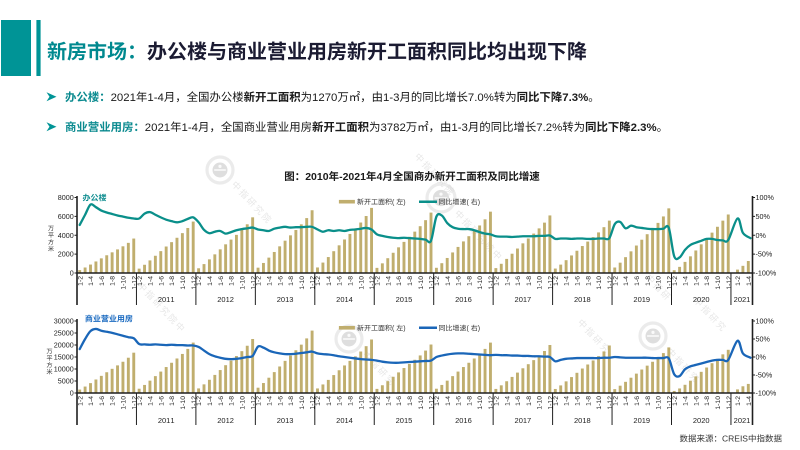 Image resolution: width=800 pixels, height=450 pixels. I want to click on svg-text: -100%, so click(766, 393).